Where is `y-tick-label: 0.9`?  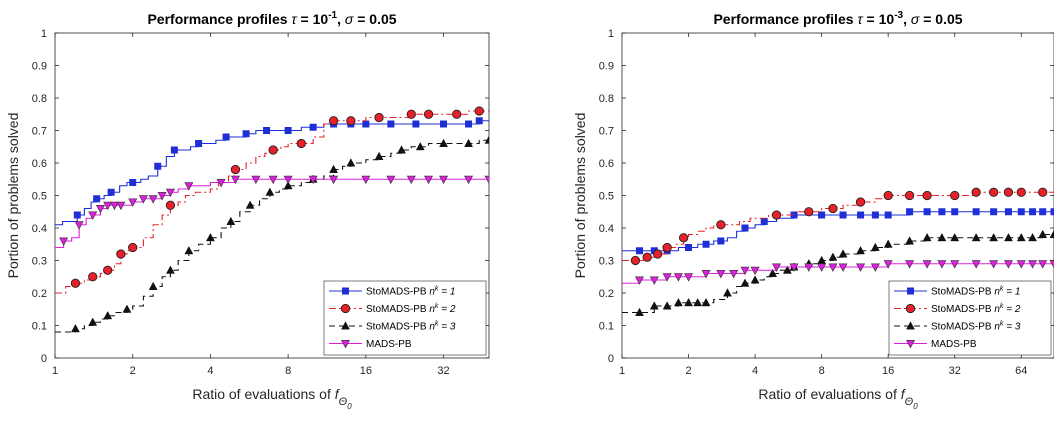
y-tick-label: 0.9 is located at coordinates (606, 67).